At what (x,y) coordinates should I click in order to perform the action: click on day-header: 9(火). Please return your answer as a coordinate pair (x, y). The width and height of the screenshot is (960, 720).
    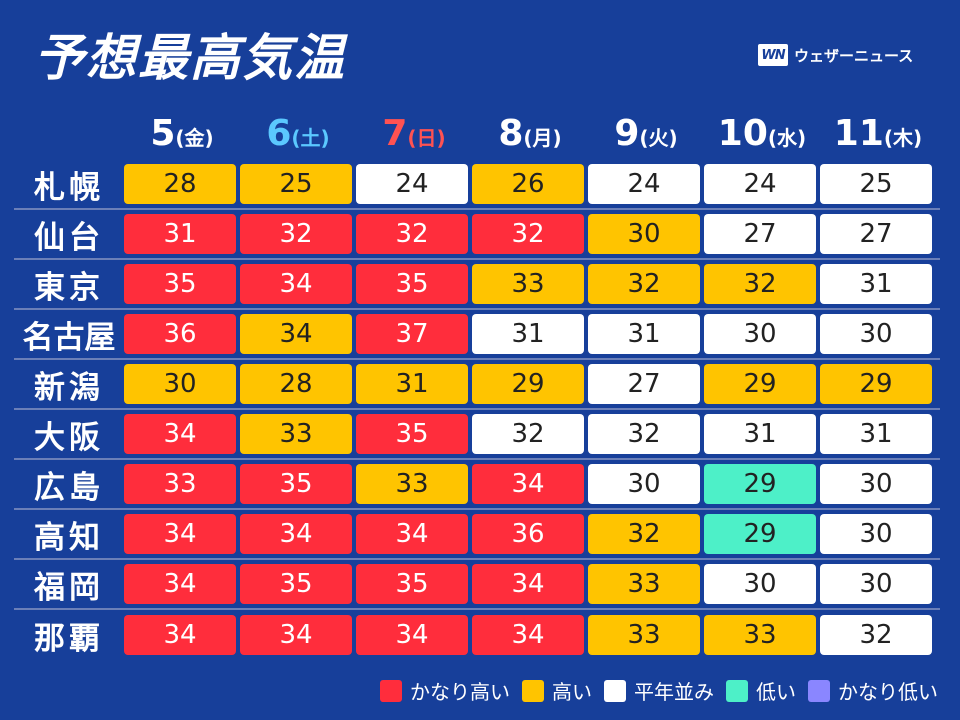
    Looking at the image, I should click on (646, 136).